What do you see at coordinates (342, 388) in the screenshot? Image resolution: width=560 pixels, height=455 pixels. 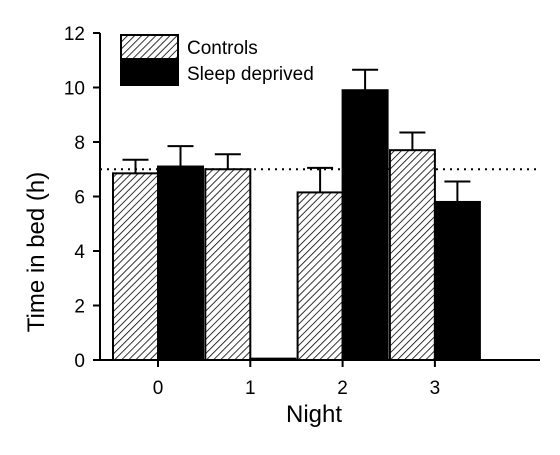 I see `x-tick-label: 2` at bounding box center [342, 388].